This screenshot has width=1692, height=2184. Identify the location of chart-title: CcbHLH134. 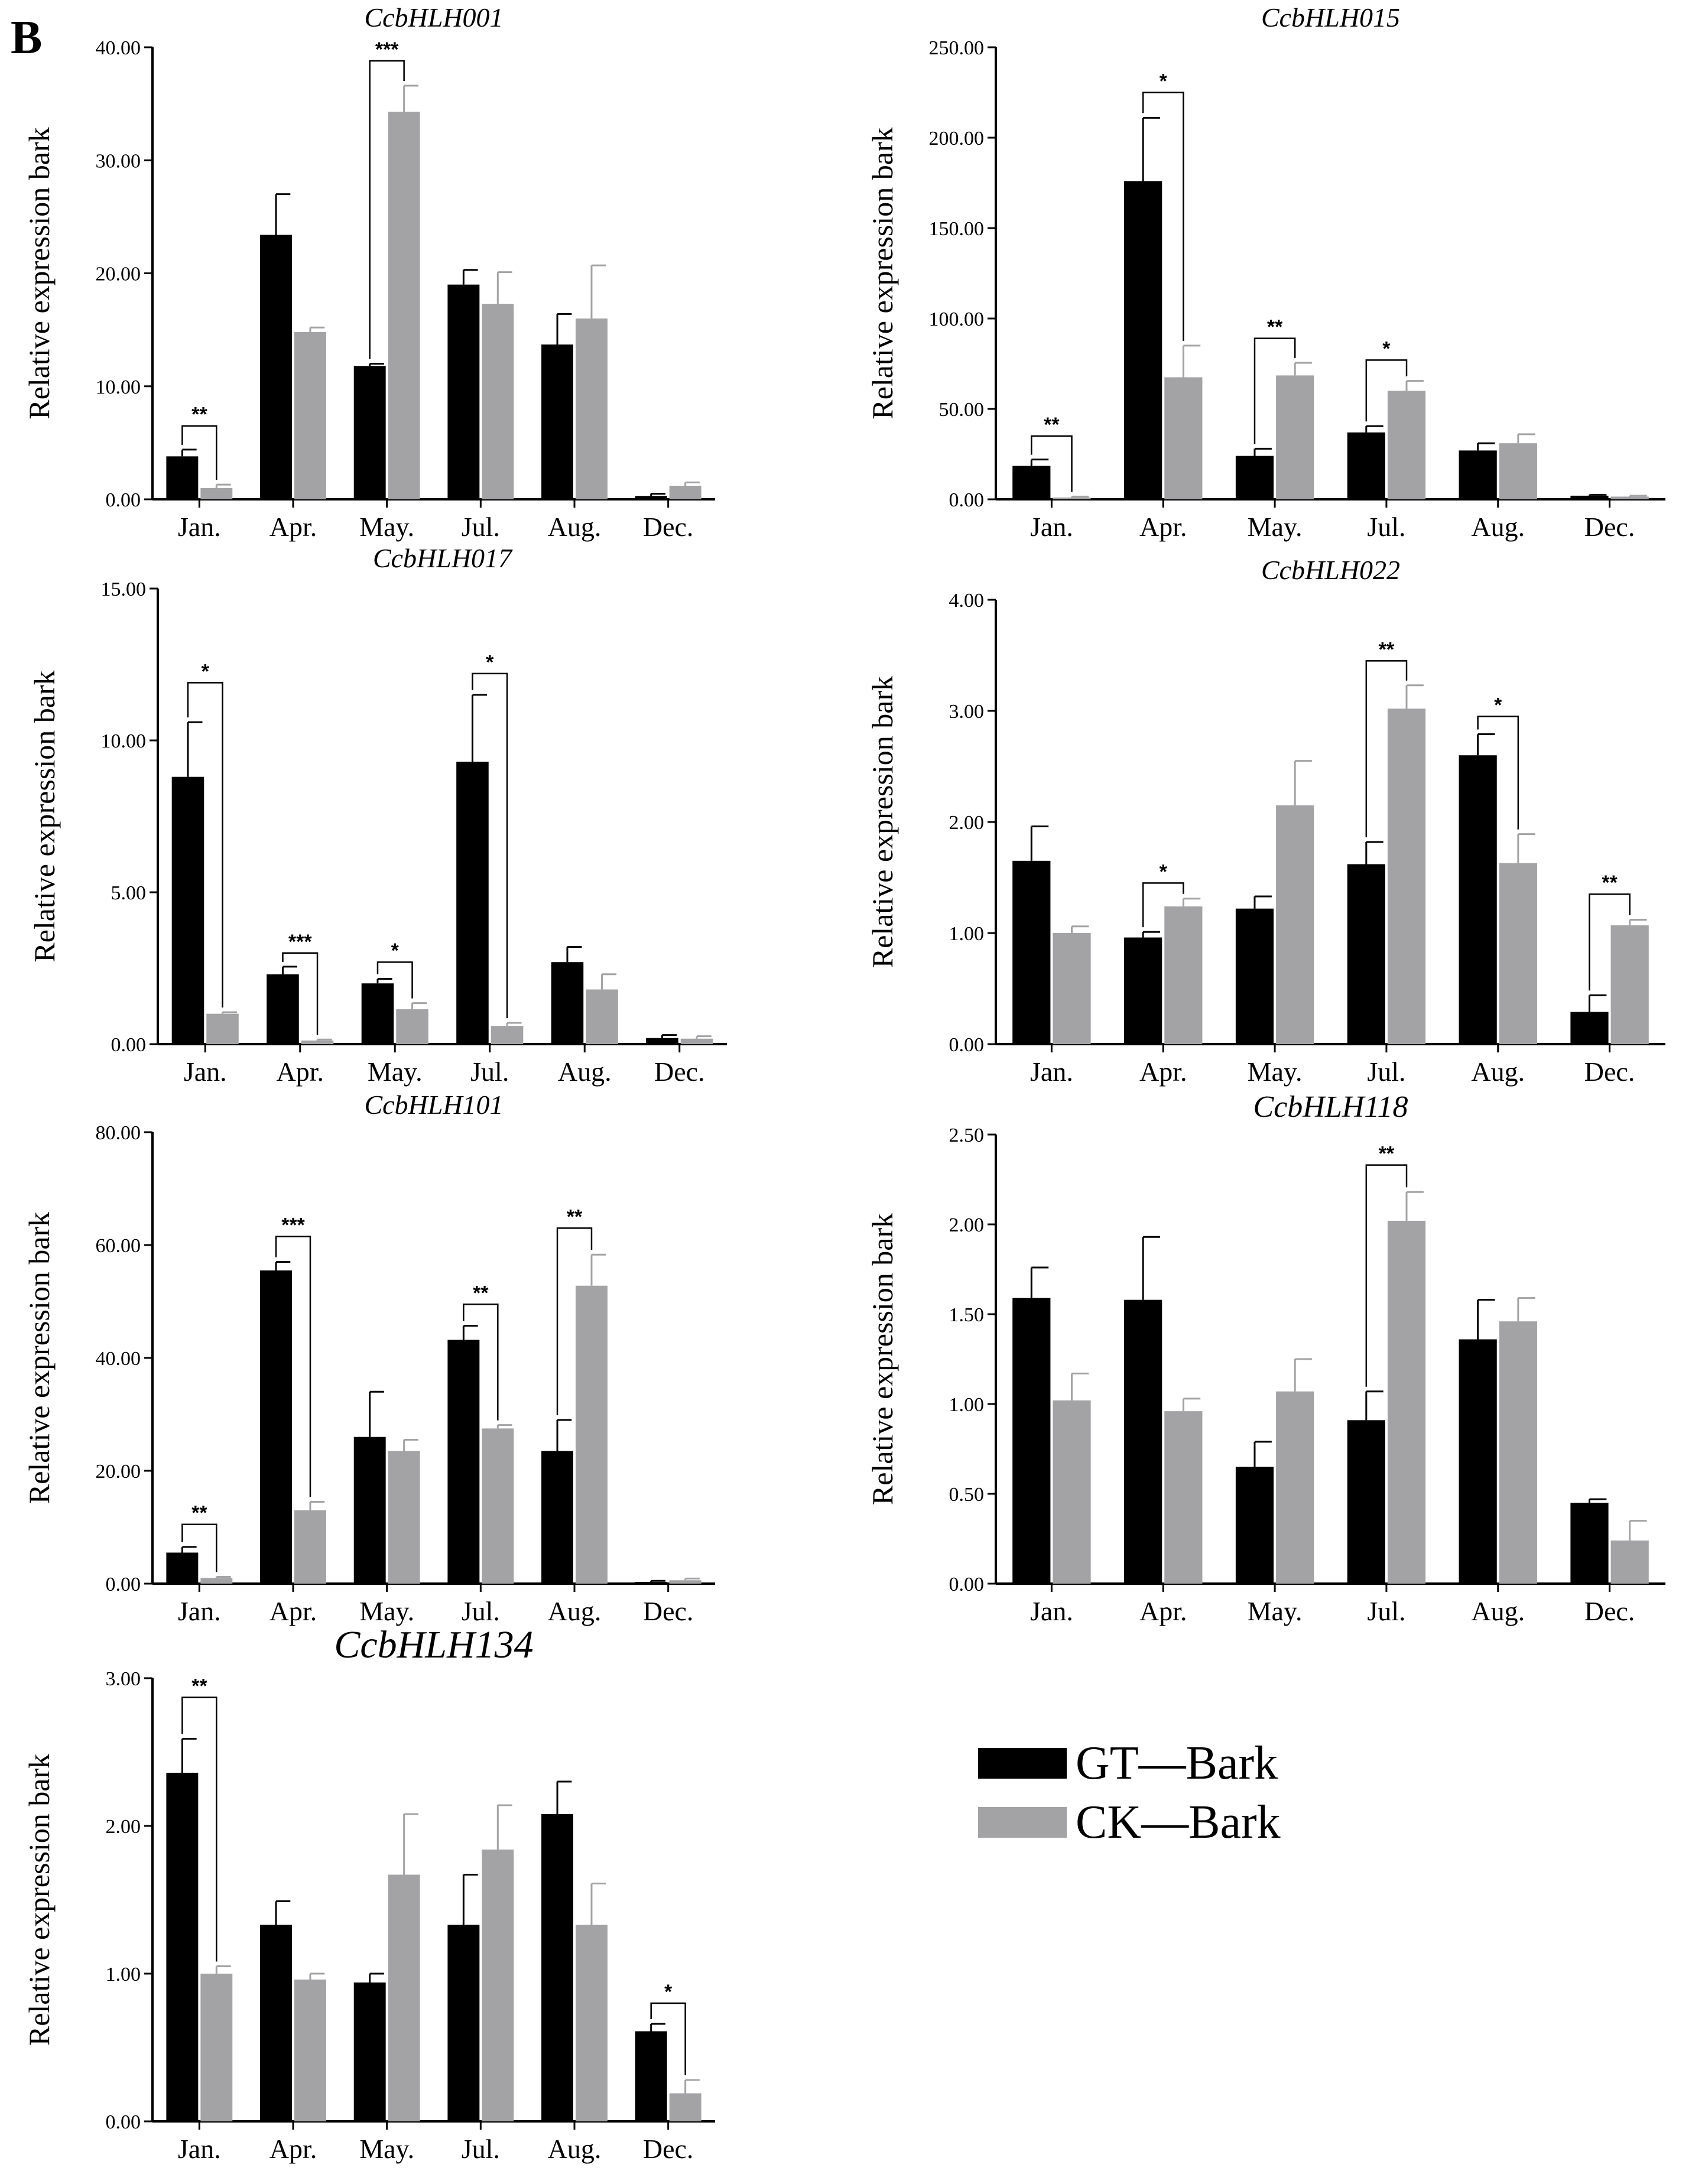
(433, 1644).